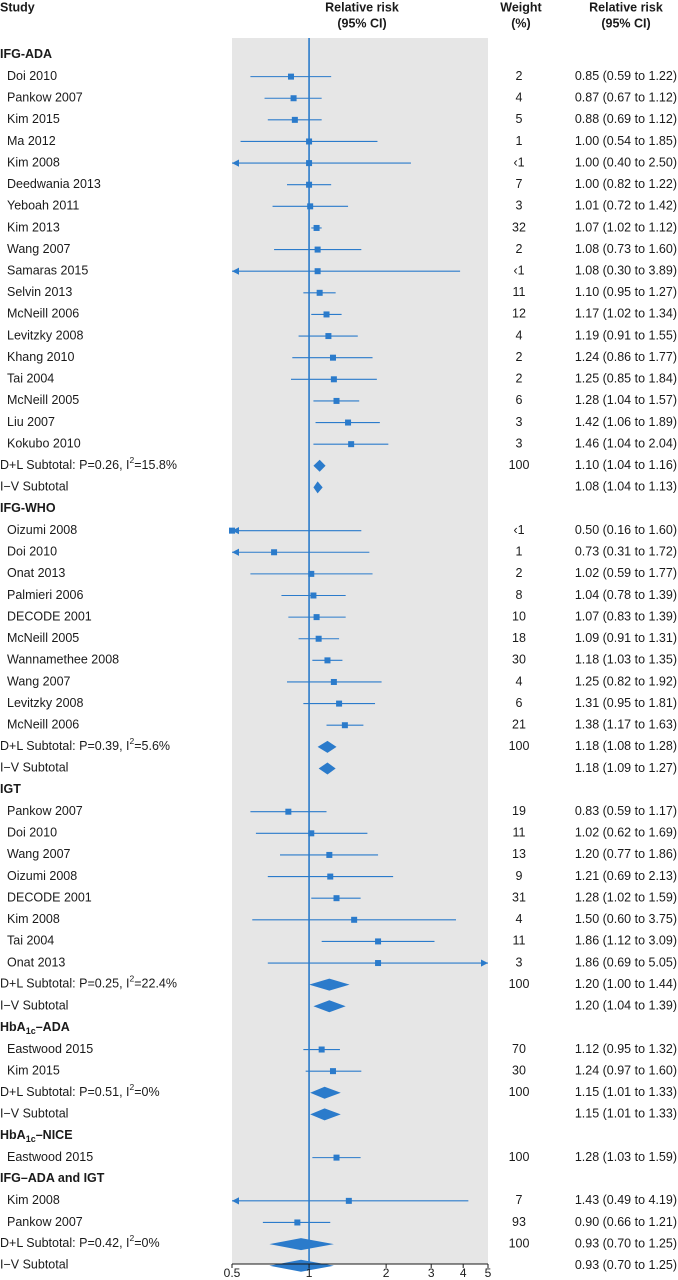 Image resolution: width=678 pixels, height=1280 pixels. I want to click on subtotal-label: D+L Subtotal: P=0.25, I2=22.4%, so click(88, 982).